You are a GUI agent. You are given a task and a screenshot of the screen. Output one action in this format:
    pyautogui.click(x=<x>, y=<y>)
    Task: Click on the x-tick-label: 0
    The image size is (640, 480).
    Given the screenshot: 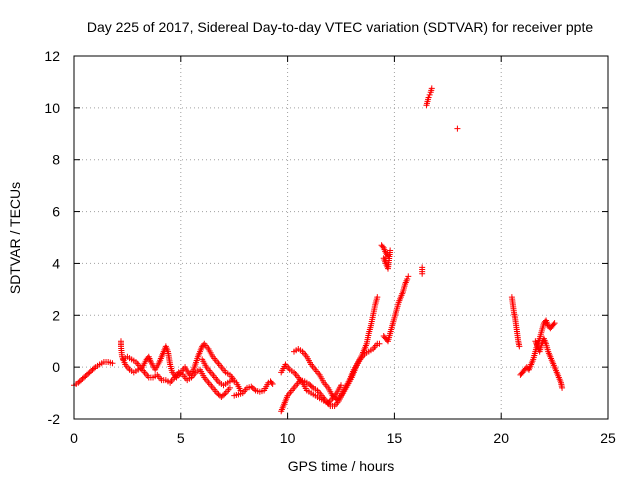 What is the action you would take?
    pyautogui.click(x=74, y=438)
    